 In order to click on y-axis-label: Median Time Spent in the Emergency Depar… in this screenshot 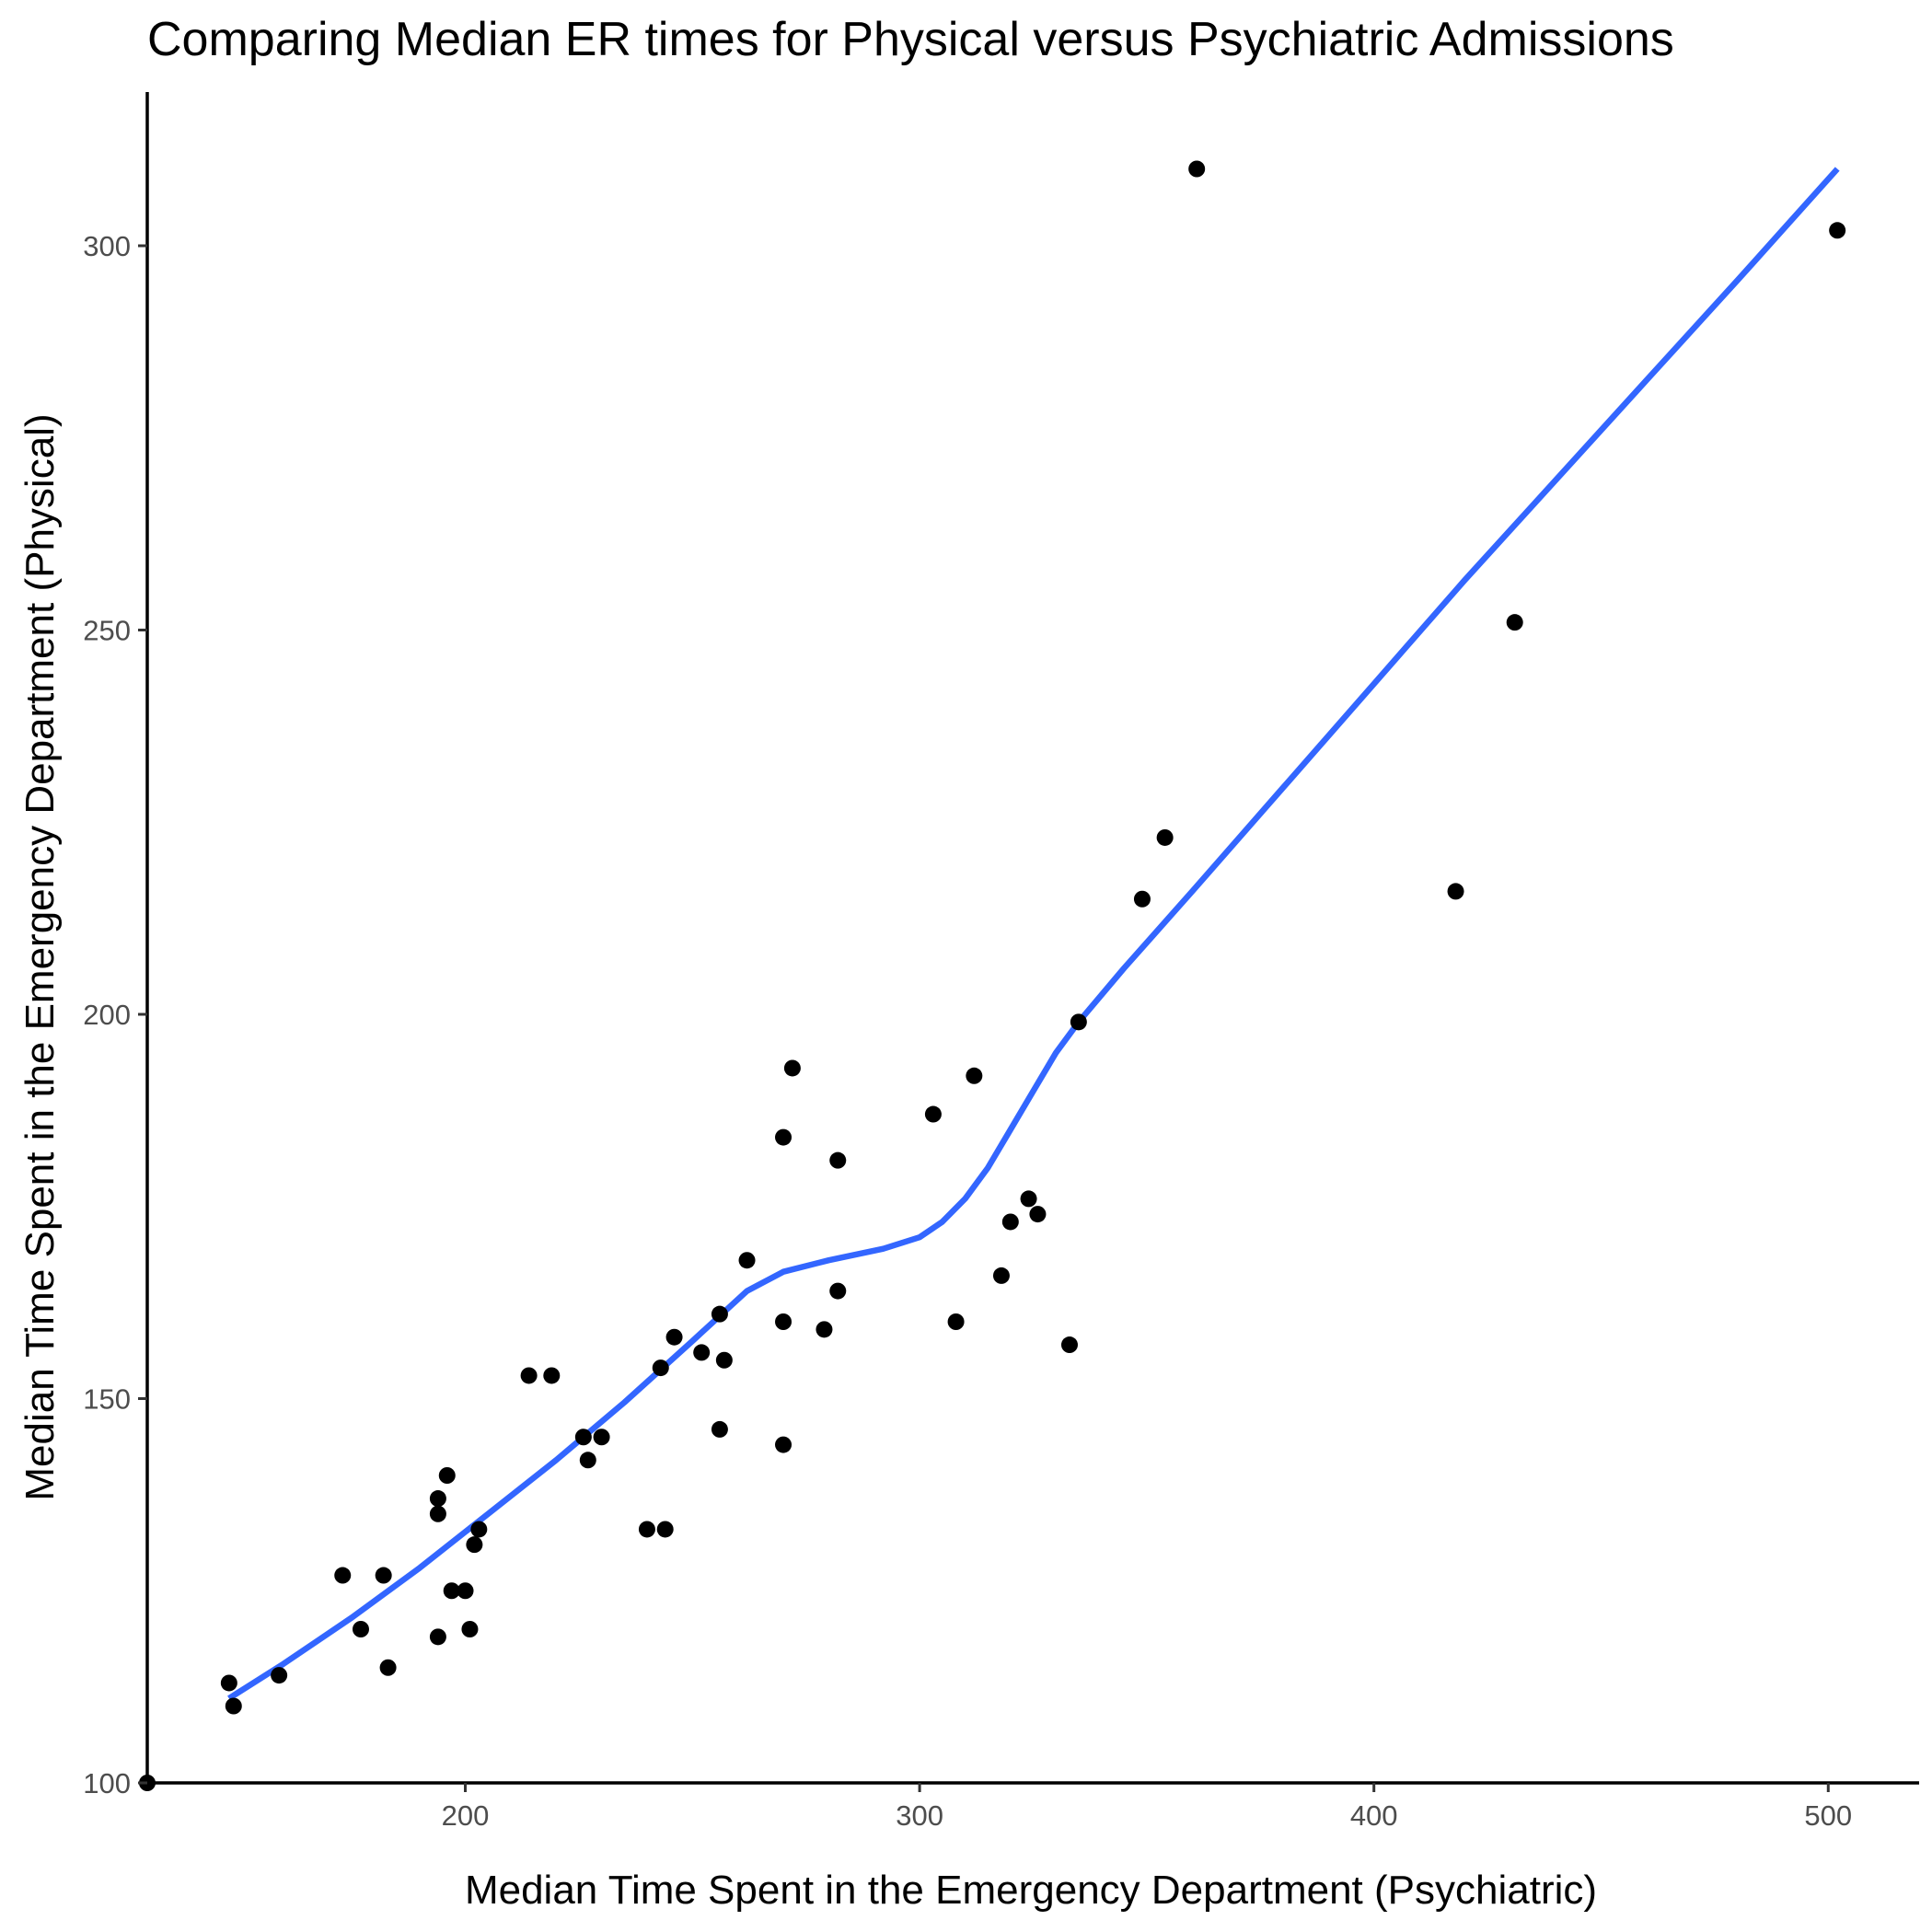, I will do `click(40, 957)`.